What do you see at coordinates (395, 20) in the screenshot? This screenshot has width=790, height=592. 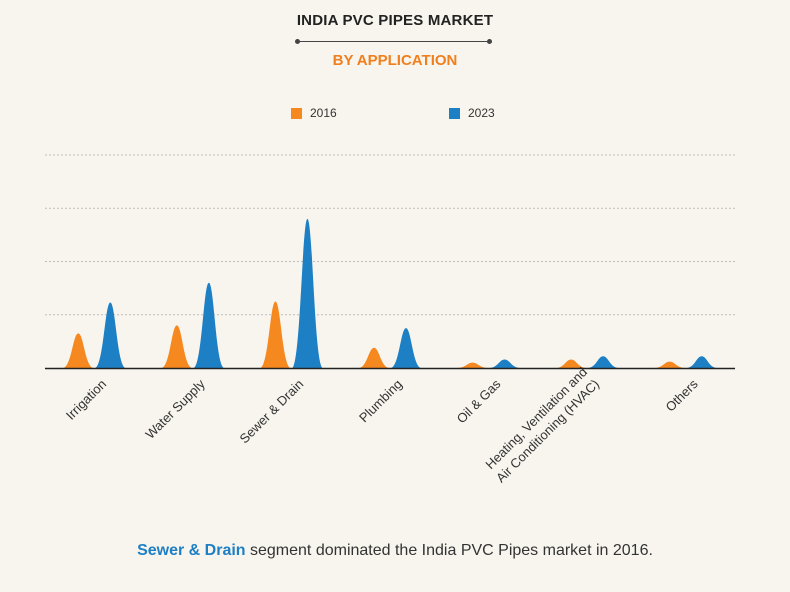 I see `chart-title: INDIA PVC PIPES MARKET` at bounding box center [395, 20].